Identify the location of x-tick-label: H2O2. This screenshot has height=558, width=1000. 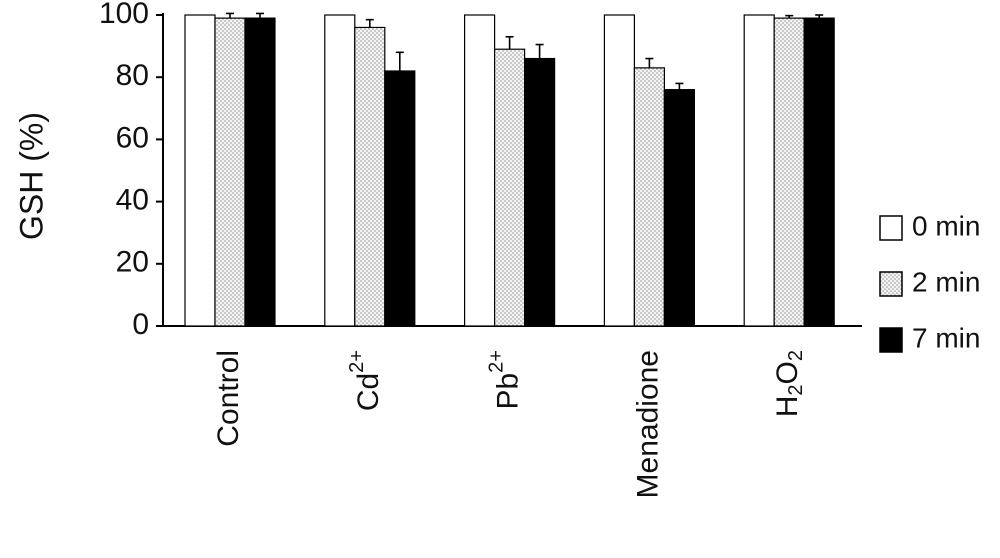
(789, 383).